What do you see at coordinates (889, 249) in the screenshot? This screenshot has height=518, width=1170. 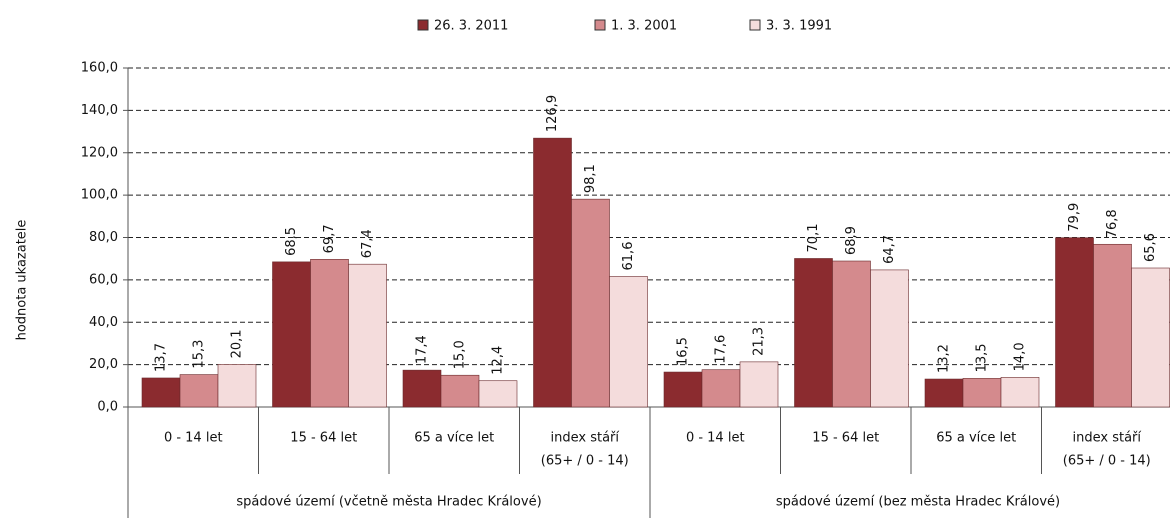 I see `value-label: 64,7` at bounding box center [889, 249].